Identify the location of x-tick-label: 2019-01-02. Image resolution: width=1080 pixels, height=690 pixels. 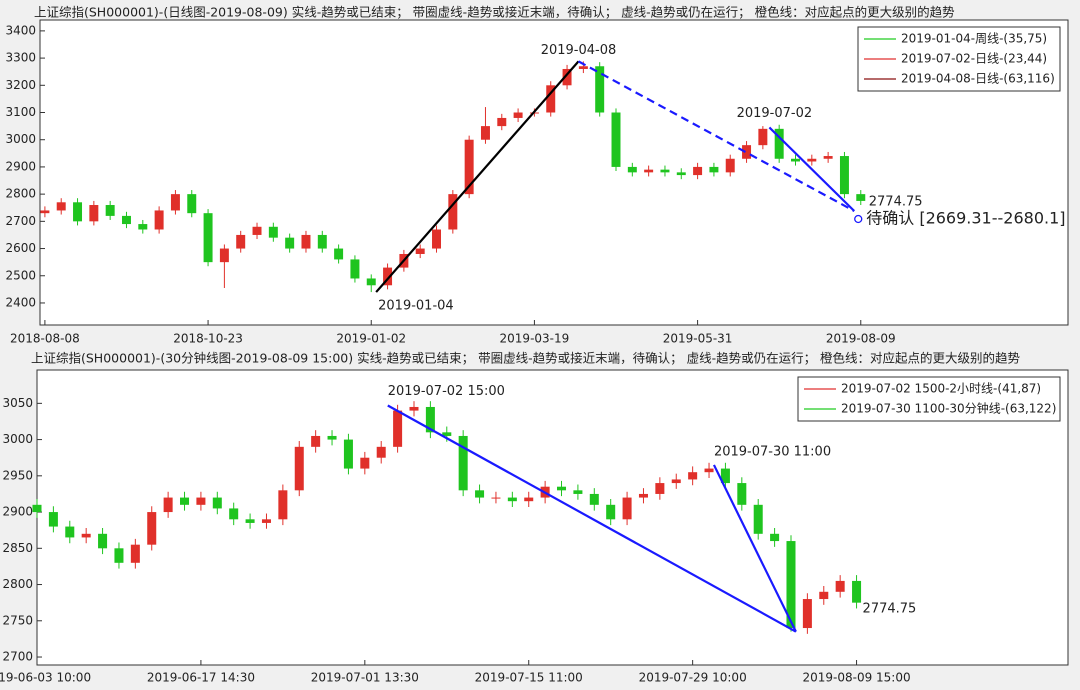
(371, 339).